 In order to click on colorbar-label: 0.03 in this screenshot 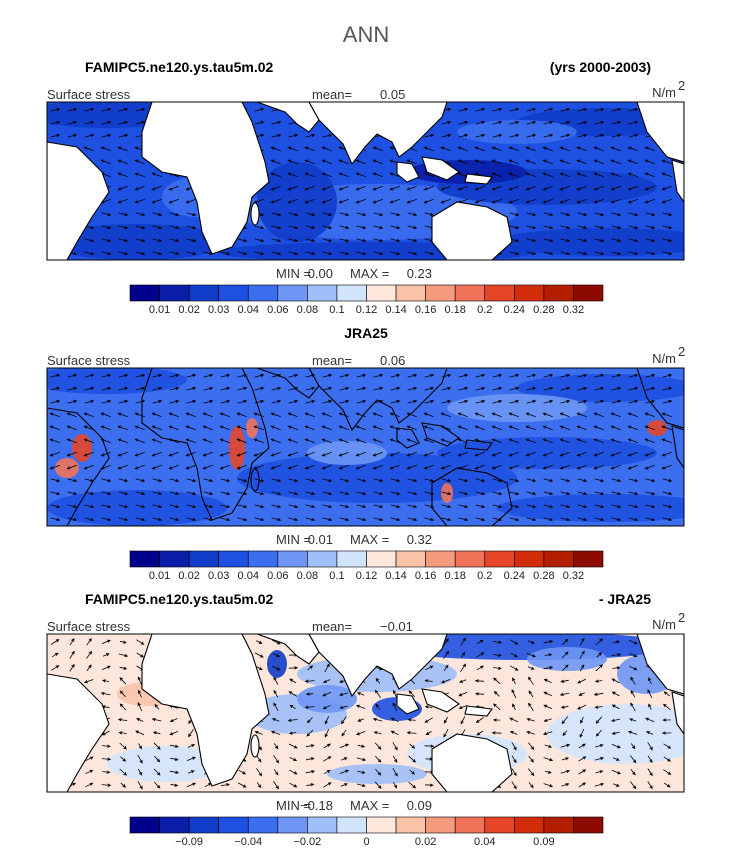, I will do `click(218, 576)`.